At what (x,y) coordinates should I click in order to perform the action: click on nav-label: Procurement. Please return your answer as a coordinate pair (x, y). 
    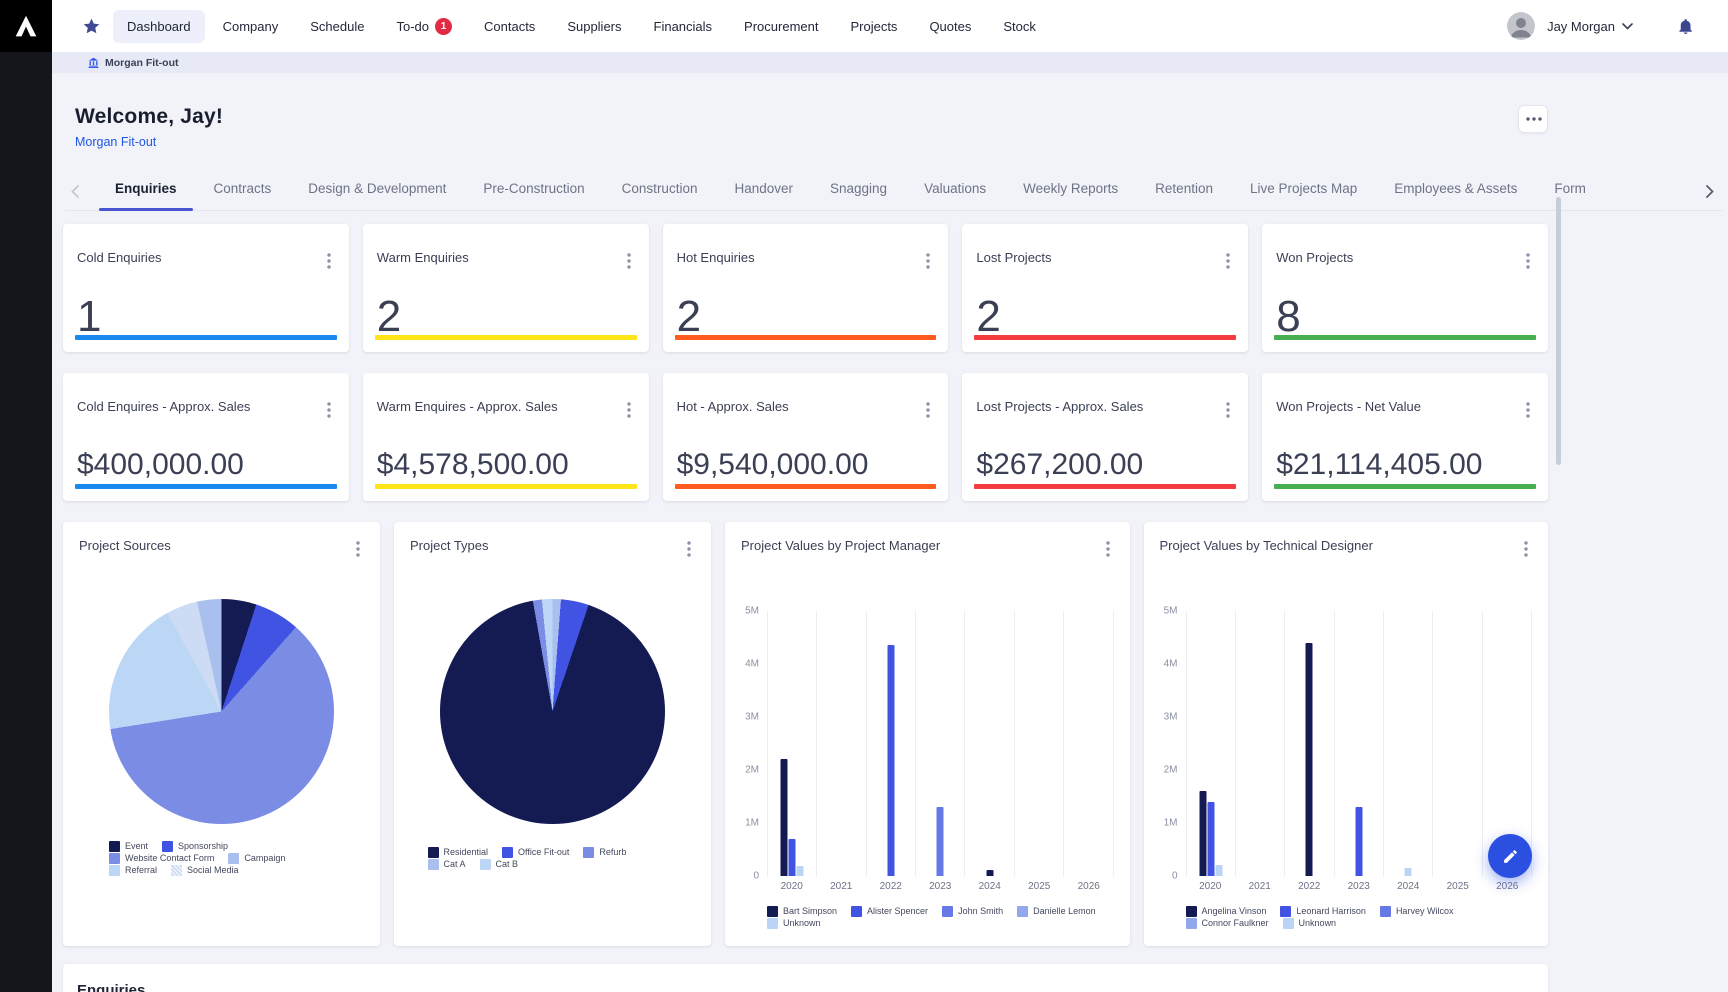
    Looking at the image, I should click on (781, 26).